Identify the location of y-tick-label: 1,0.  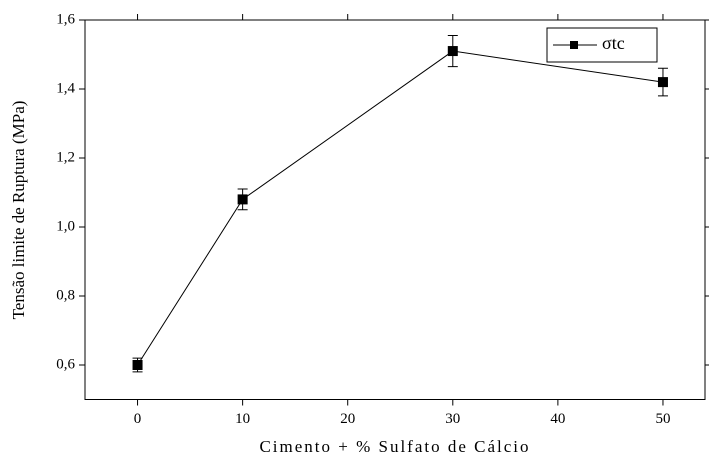
(65, 226).